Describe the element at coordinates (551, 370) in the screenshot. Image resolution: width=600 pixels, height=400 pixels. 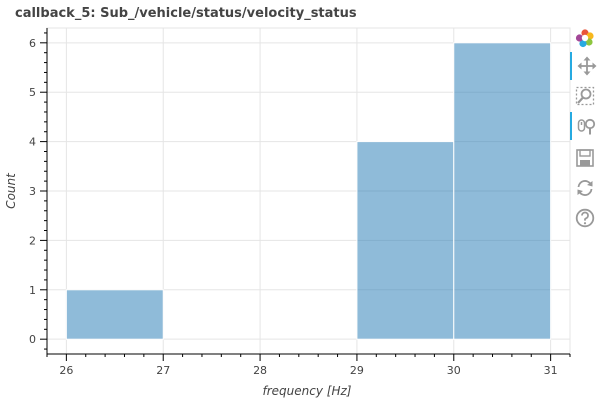
I see `x-tick-label: 31` at that location.